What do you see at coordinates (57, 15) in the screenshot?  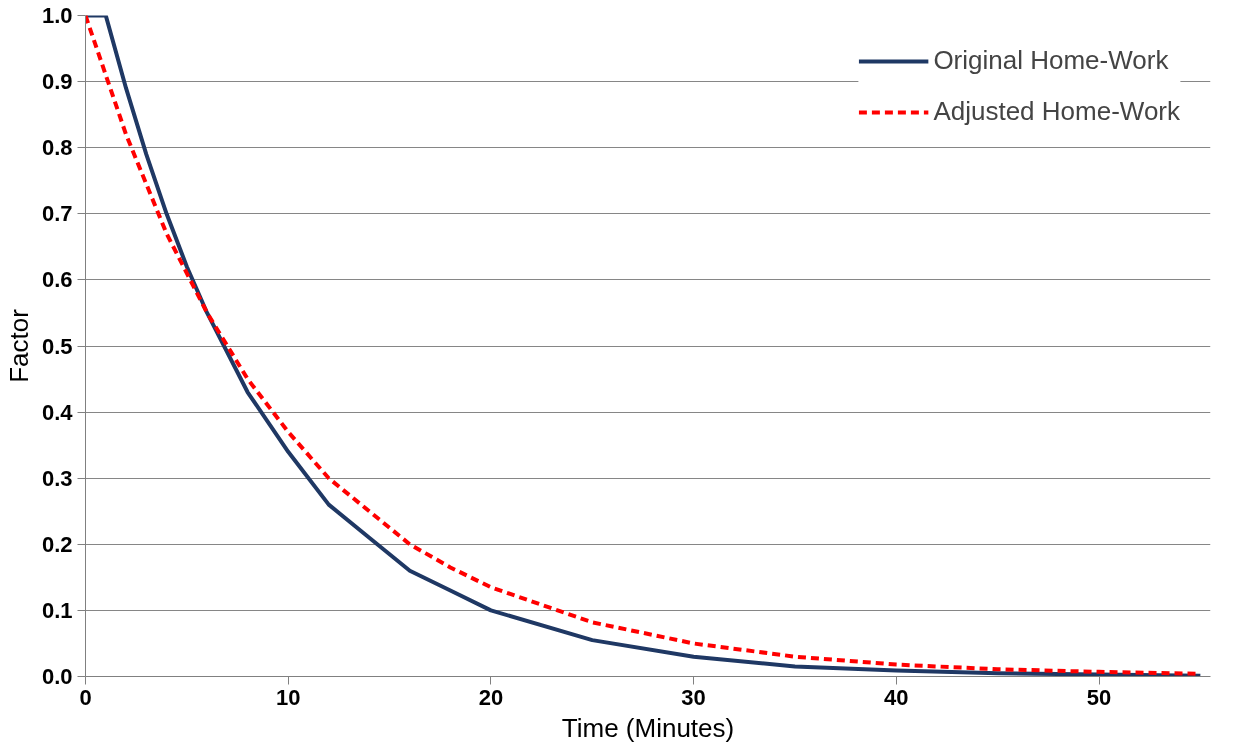 I see `y-tick-label: 1.0` at bounding box center [57, 15].